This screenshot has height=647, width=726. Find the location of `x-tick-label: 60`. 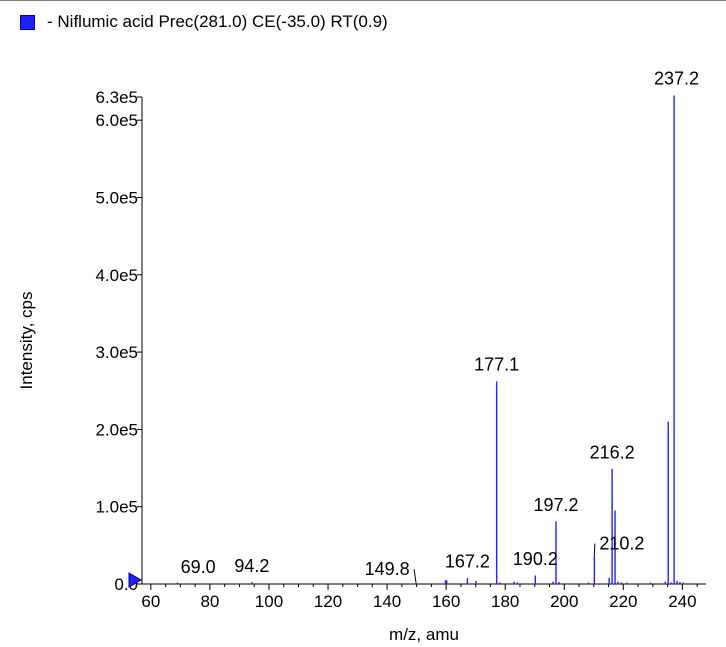

x-tick-label: 60 is located at coordinates (150, 601).